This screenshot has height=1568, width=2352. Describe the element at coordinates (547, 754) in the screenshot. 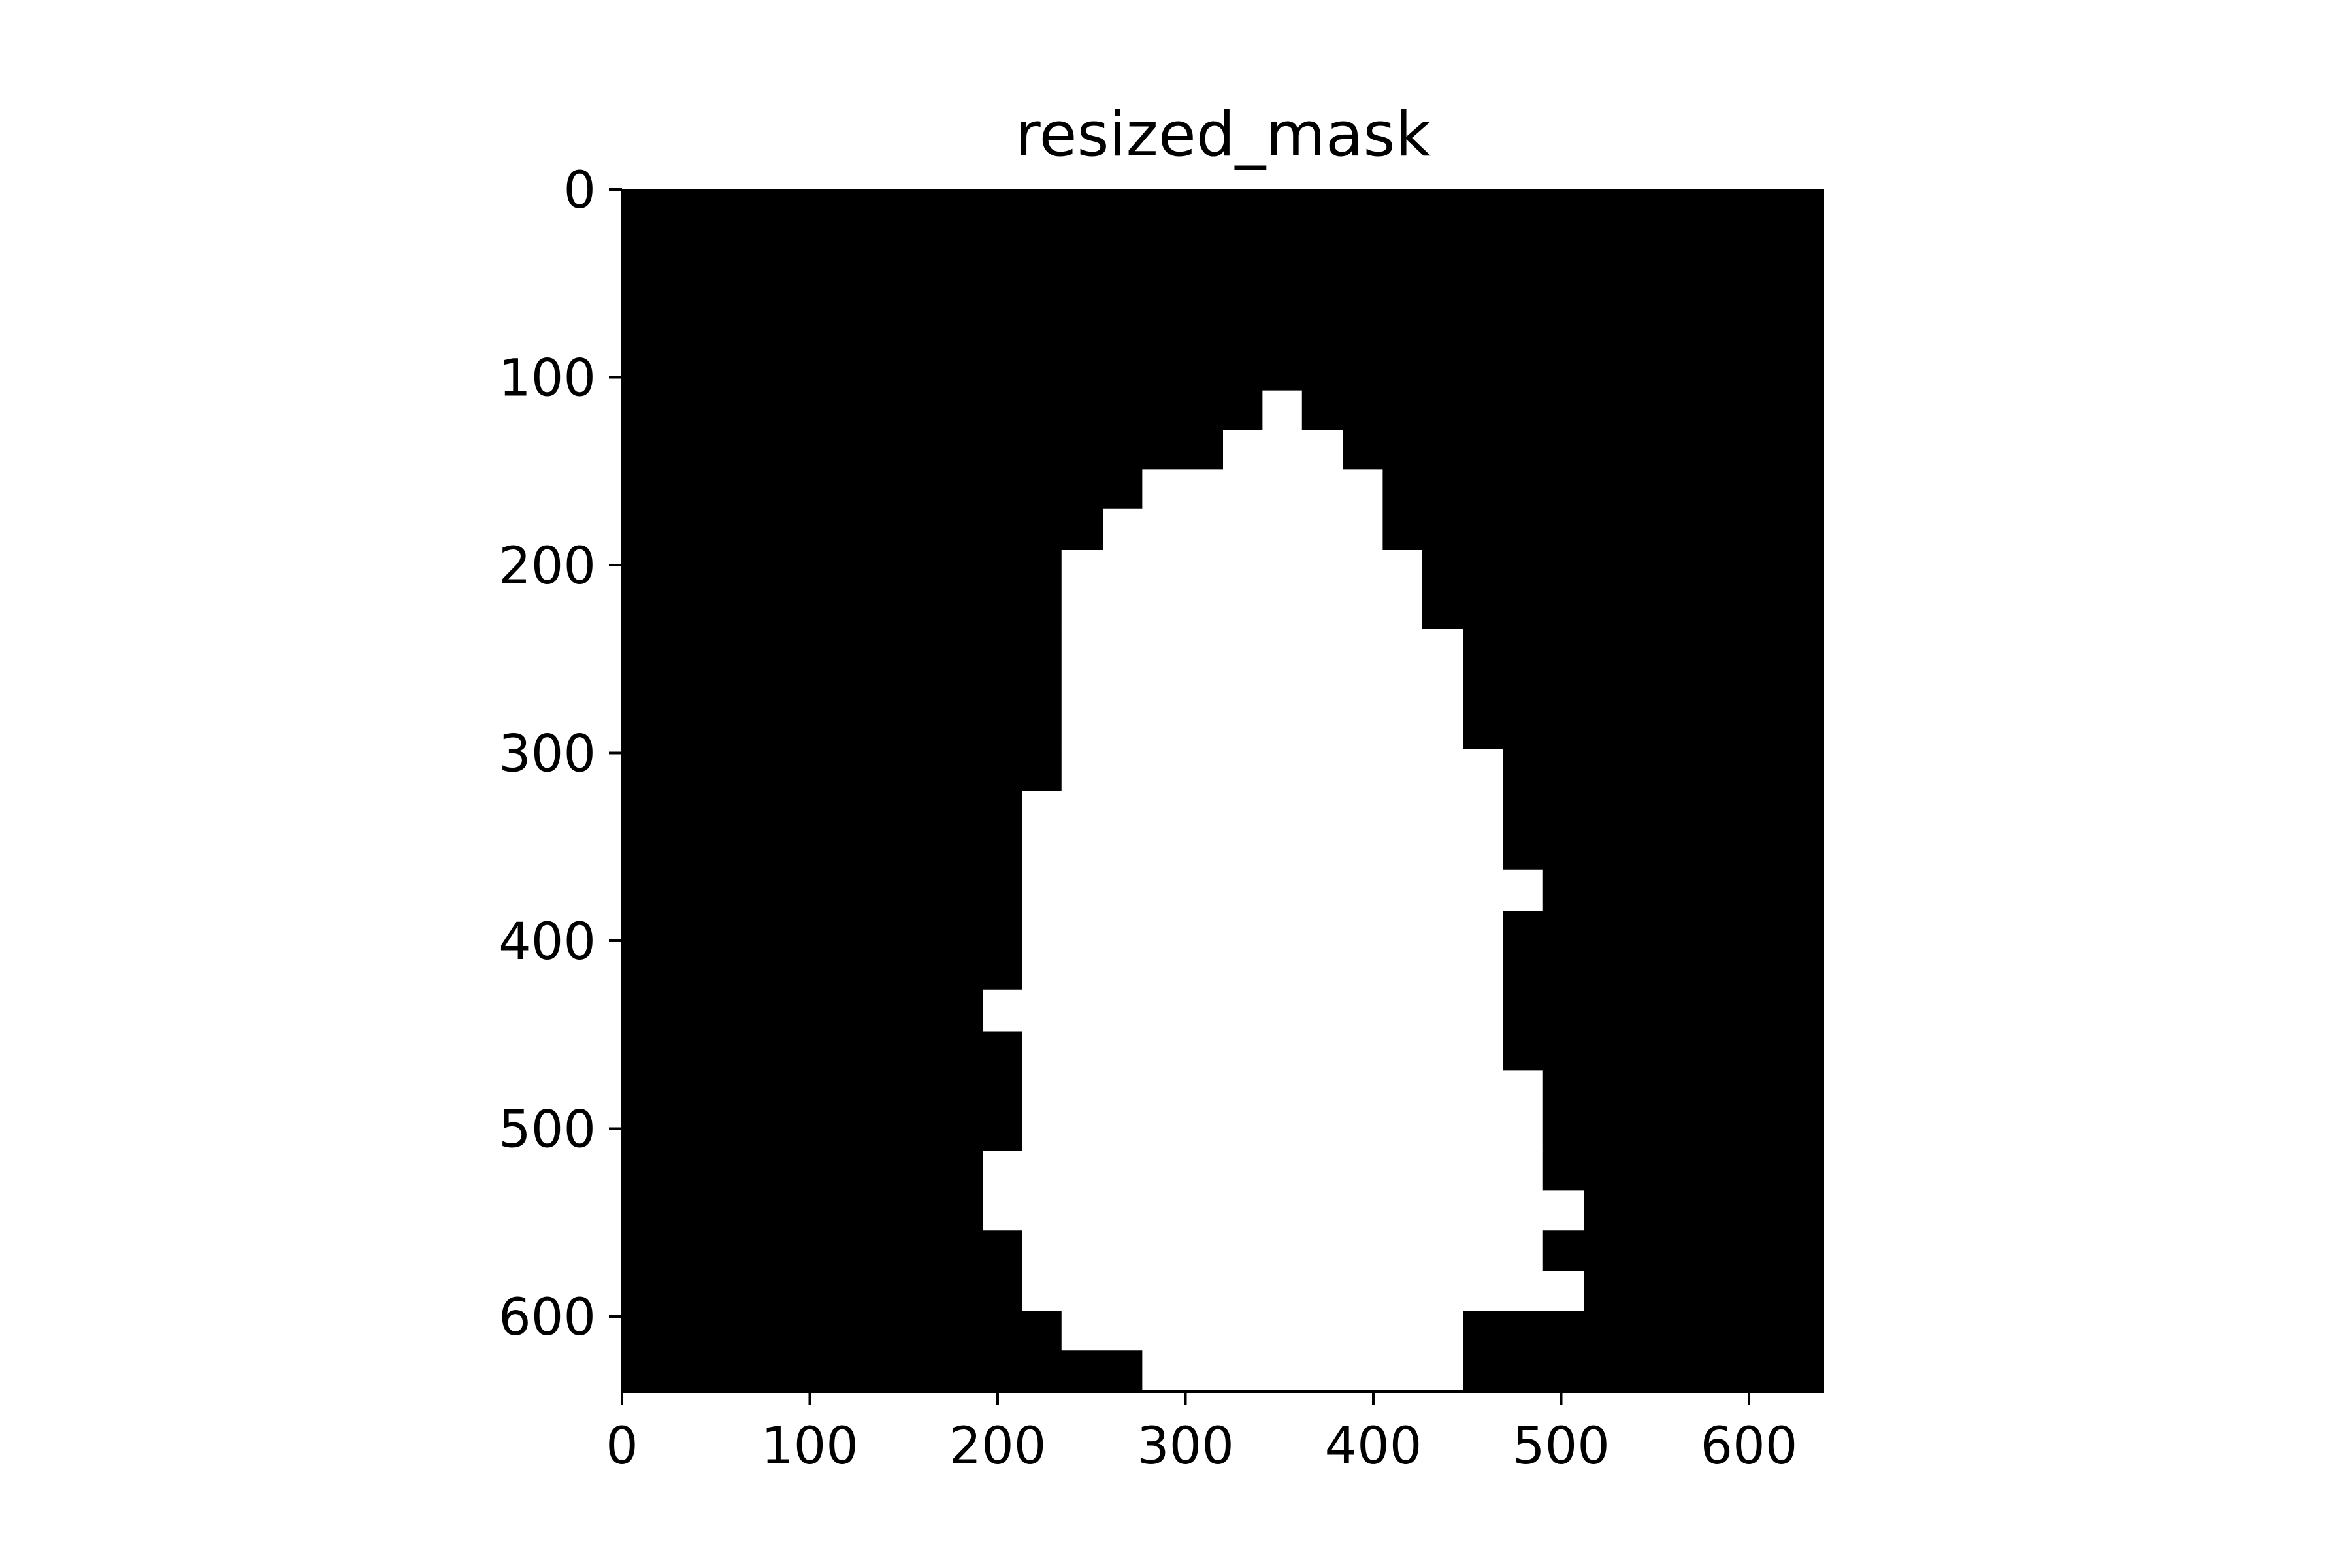

I see `y-tick-label-300: 300` at that location.